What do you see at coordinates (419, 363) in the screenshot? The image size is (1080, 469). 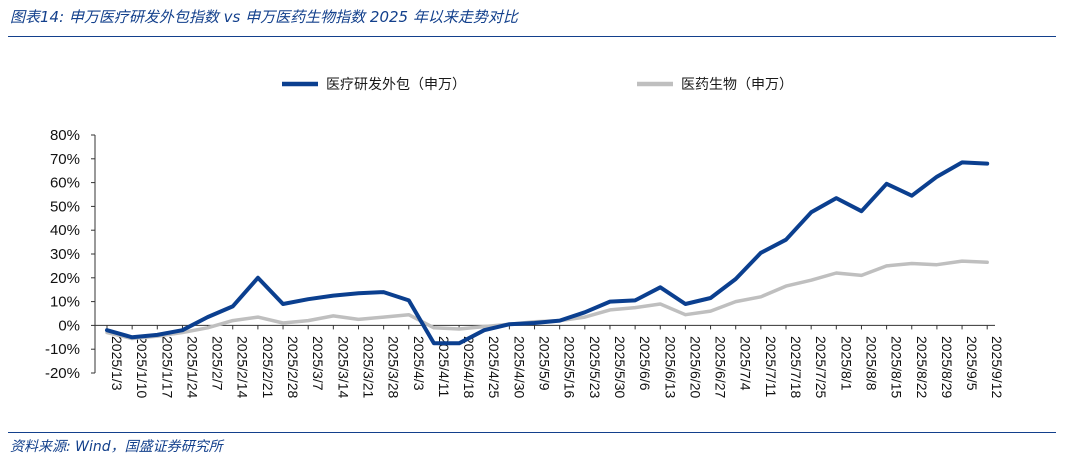 I see `x-tick-label: 2025/4/3` at bounding box center [419, 363].